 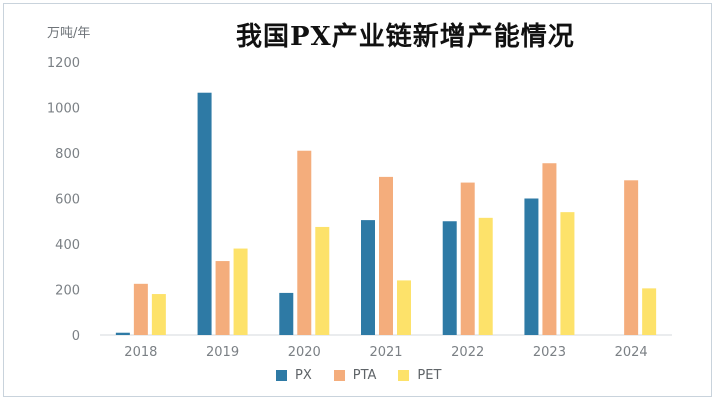 What do you see at coordinates (286, 313) in the screenshot?
I see `bar-px-2020` at bounding box center [286, 313].